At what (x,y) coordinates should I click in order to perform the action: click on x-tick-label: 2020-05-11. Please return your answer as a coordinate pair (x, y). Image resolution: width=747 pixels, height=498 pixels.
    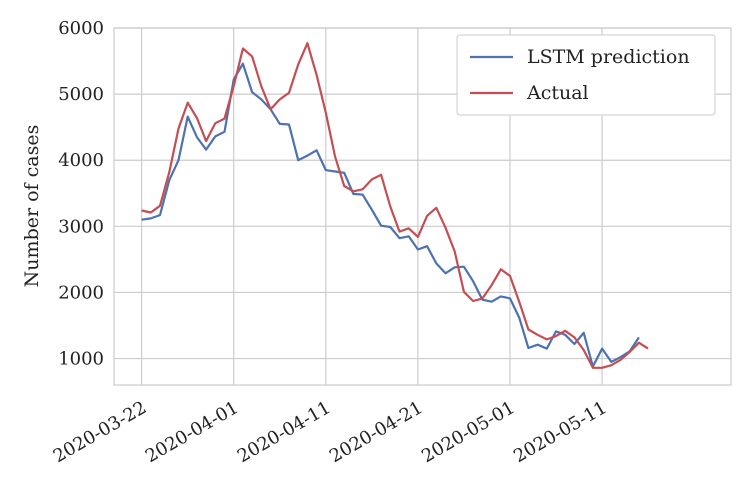
    Looking at the image, I should click on (560, 432).